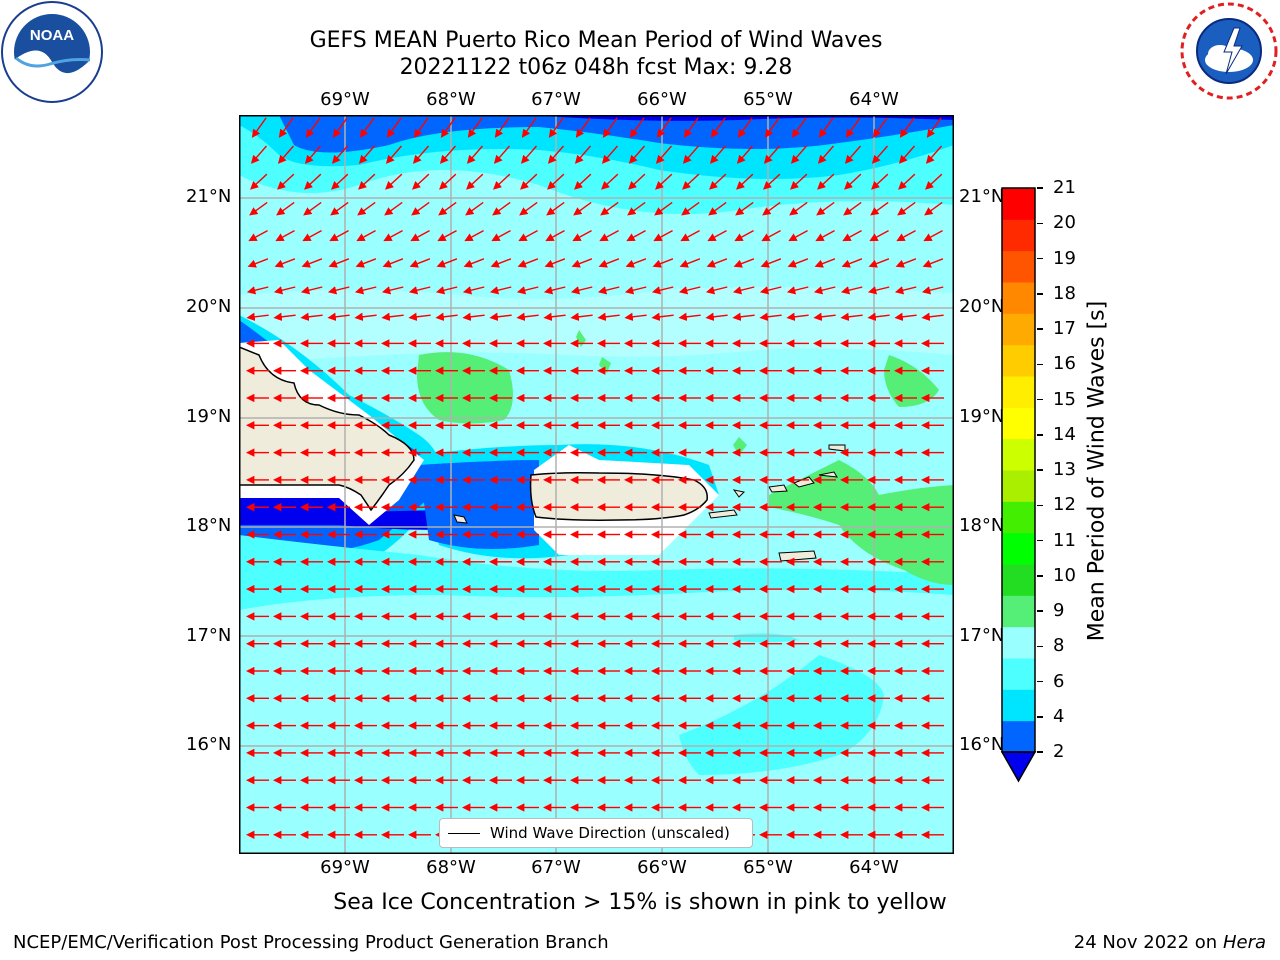  I want to click on footer-right: 24 Nov 2022 on Hera, so click(1170, 942).